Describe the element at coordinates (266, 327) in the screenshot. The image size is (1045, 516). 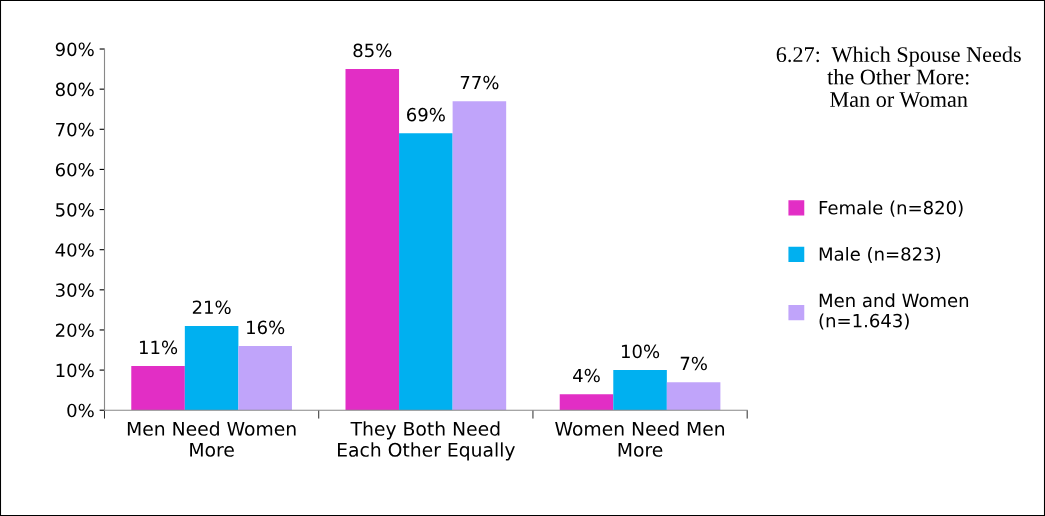
I see `data-label: 16%` at that location.